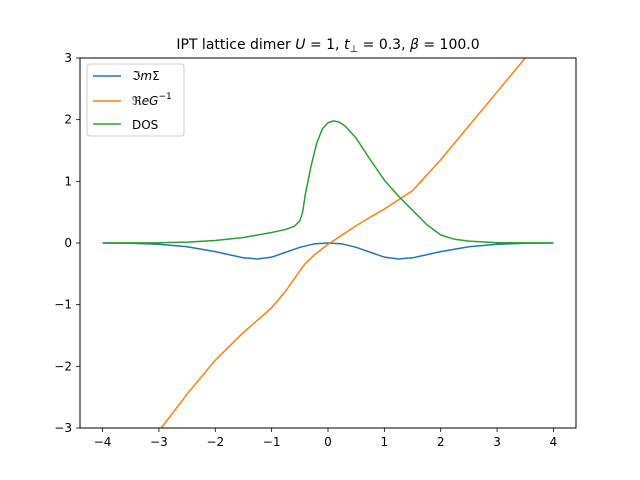  I want to click on x-tick-label: 2, so click(441, 442).